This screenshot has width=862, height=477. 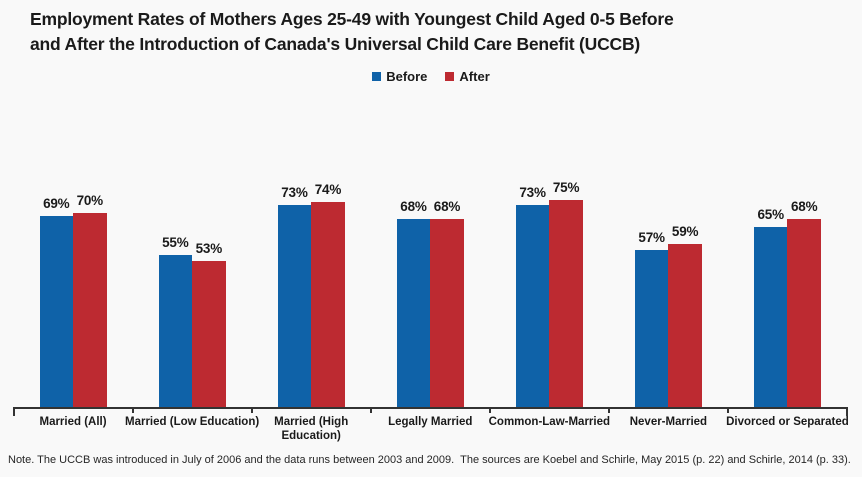 What do you see at coordinates (787, 422) in the screenshot?
I see `category-label: Divorced or Separated` at bounding box center [787, 422].